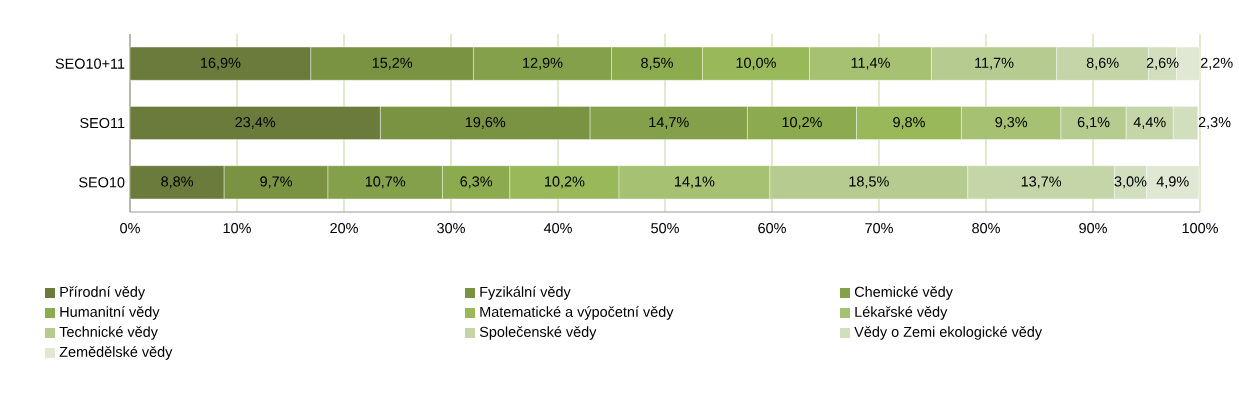  What do you see at coordinates (276, 182) in the screenshot?
I see `data-label: 9,7%` at bounding box center [276, 182].